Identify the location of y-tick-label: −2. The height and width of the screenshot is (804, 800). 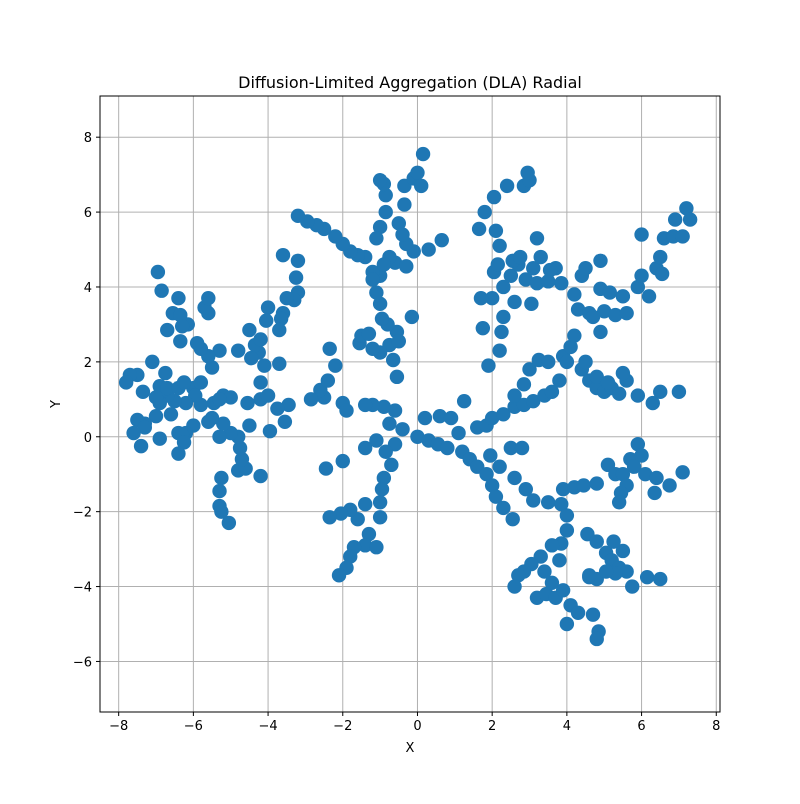
(82, 513).